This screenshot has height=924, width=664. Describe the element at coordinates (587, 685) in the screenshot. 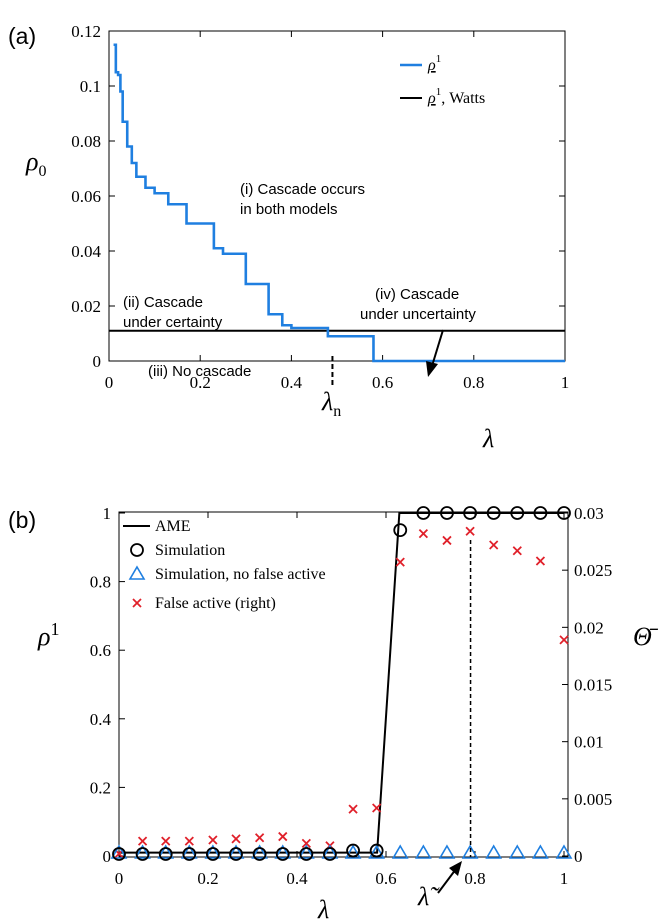

I see `panel-b-right-y-ticks: 0 0.005 0.01 0.015 0.02 0.025 0.03` at that location.